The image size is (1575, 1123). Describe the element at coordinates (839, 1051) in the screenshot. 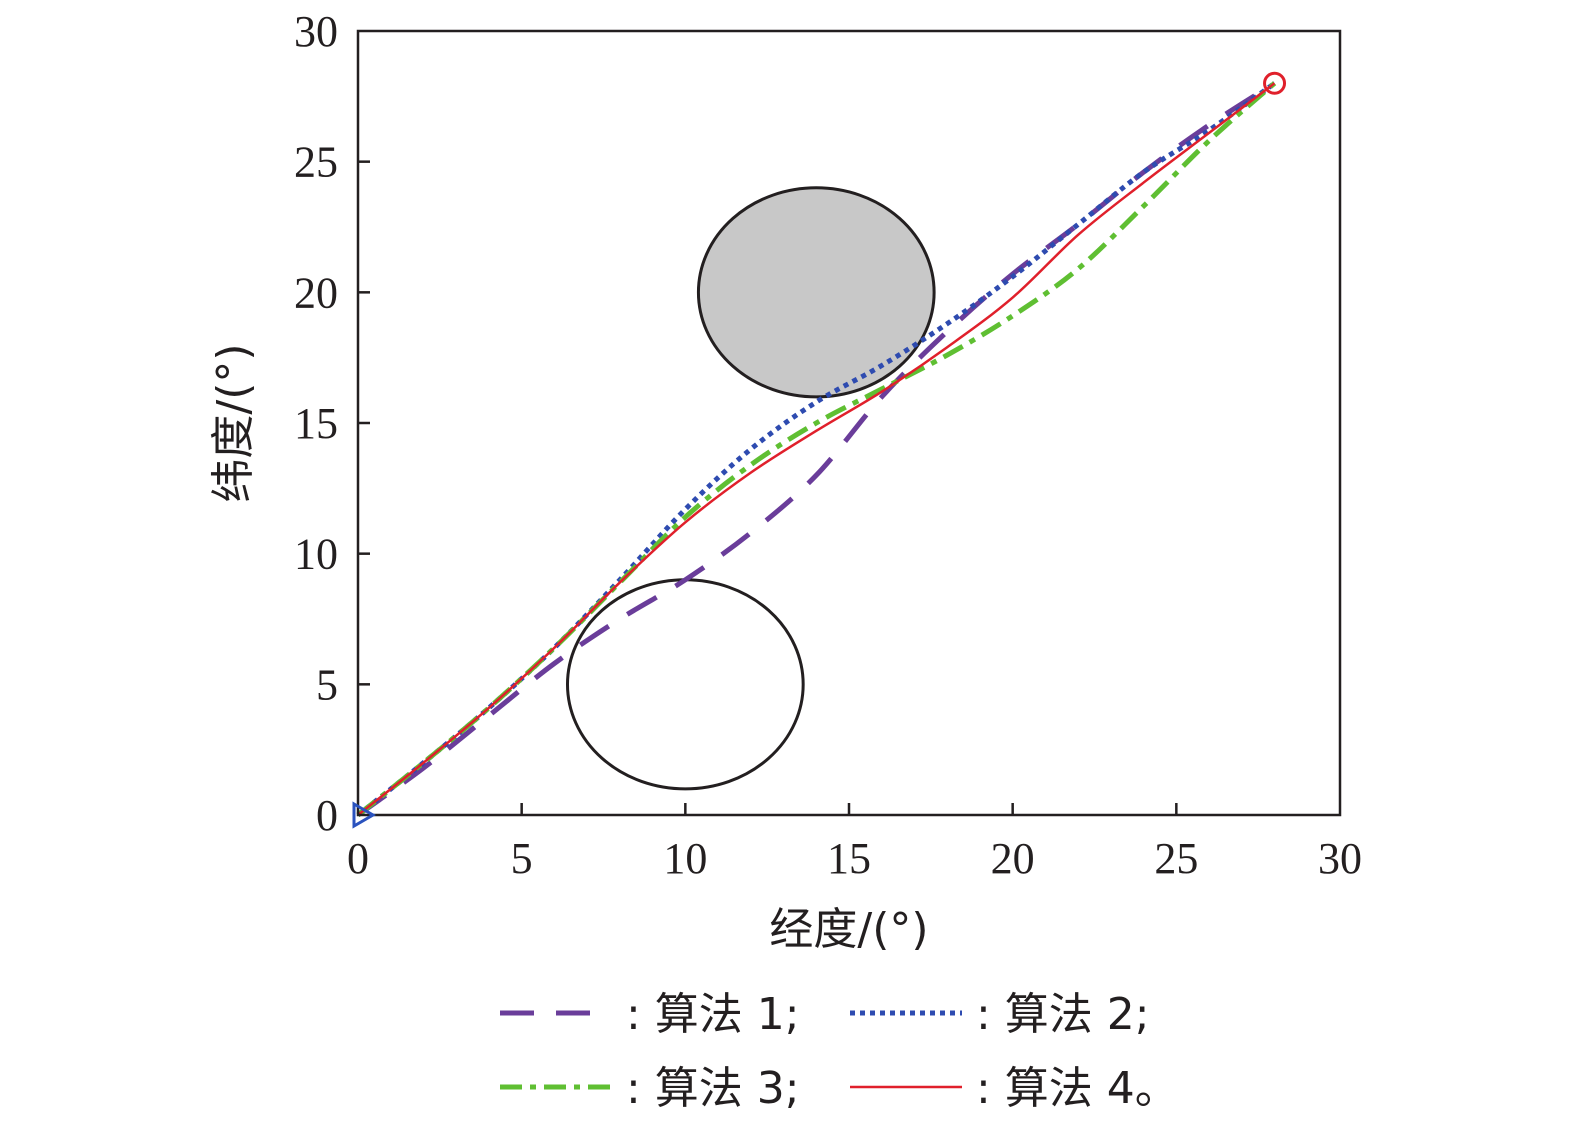

I see `legend: : 算法 1; : 算法 2; : 算法 3; : 算法 4。` at that location.